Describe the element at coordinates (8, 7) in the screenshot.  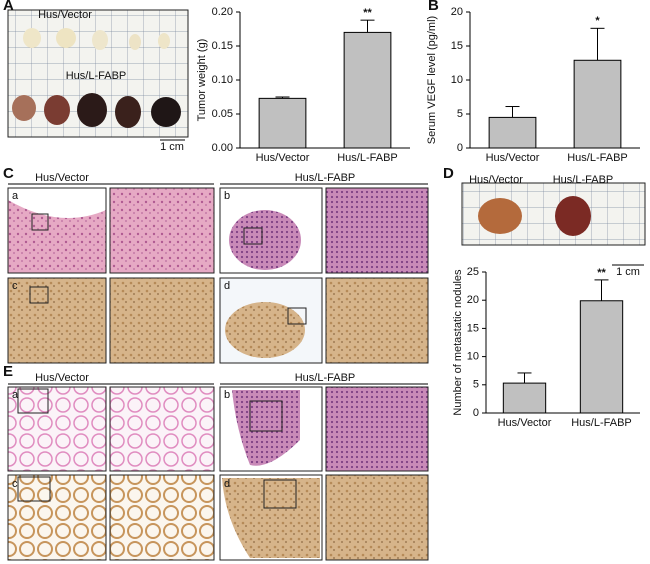
I see `panel-letter: A` at that location.